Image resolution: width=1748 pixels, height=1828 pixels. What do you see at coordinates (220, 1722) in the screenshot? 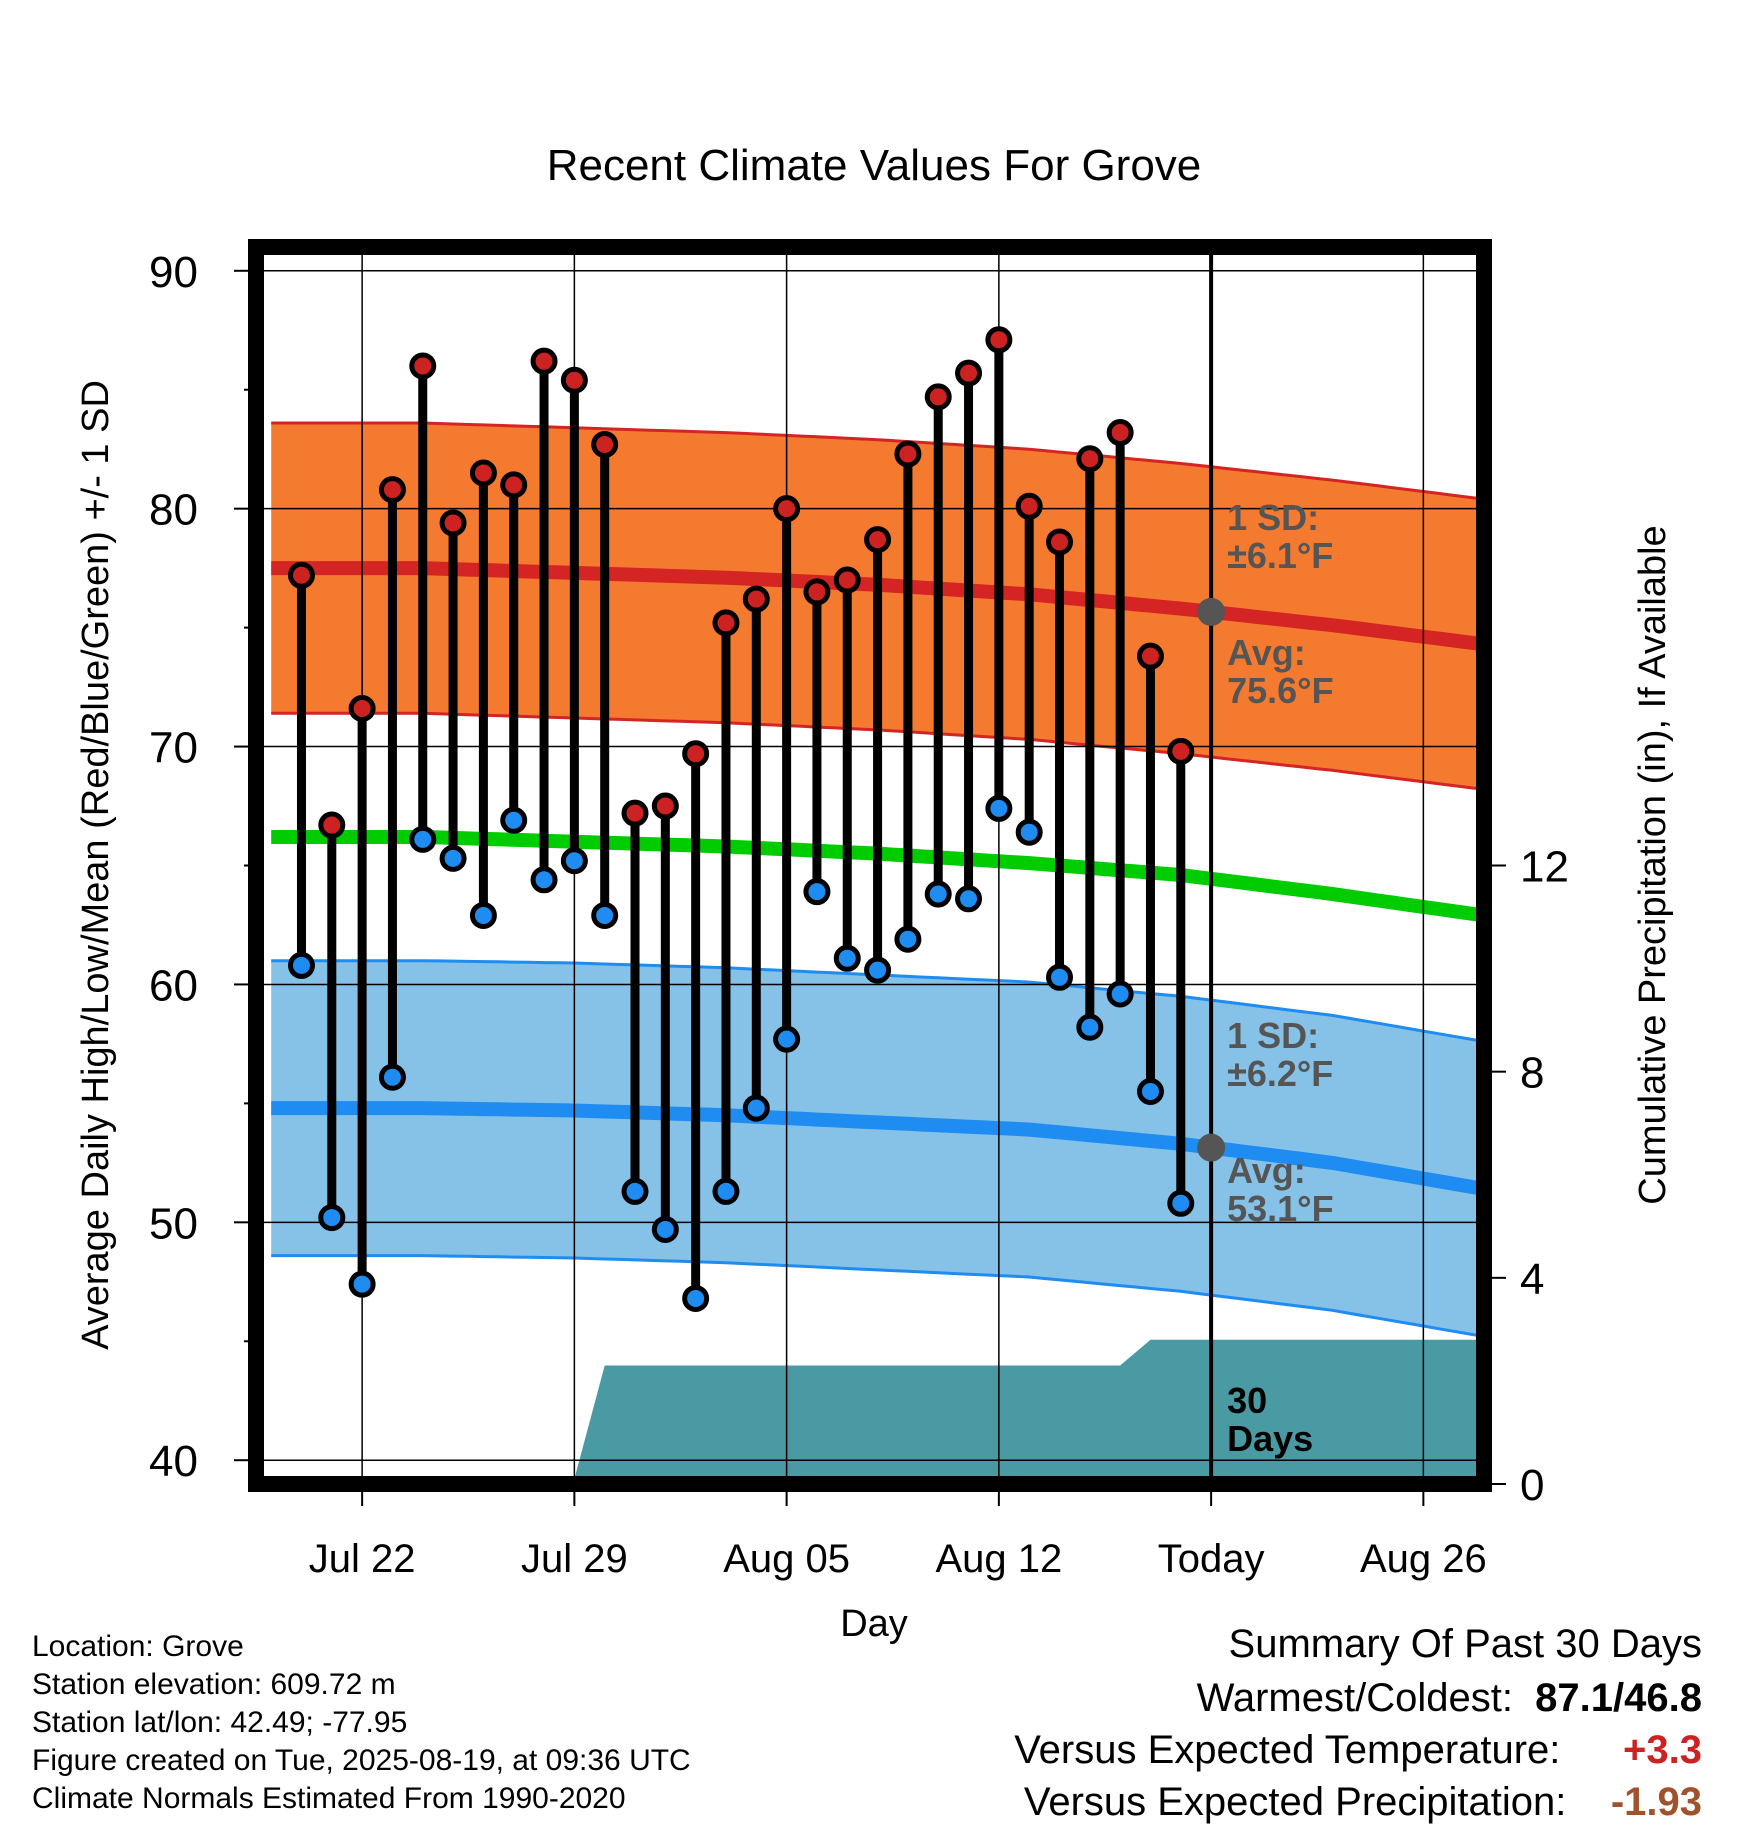
I see `latlon-text: Station lat/lon: 42.49; -77.95` at bounding box center [220, 1722].